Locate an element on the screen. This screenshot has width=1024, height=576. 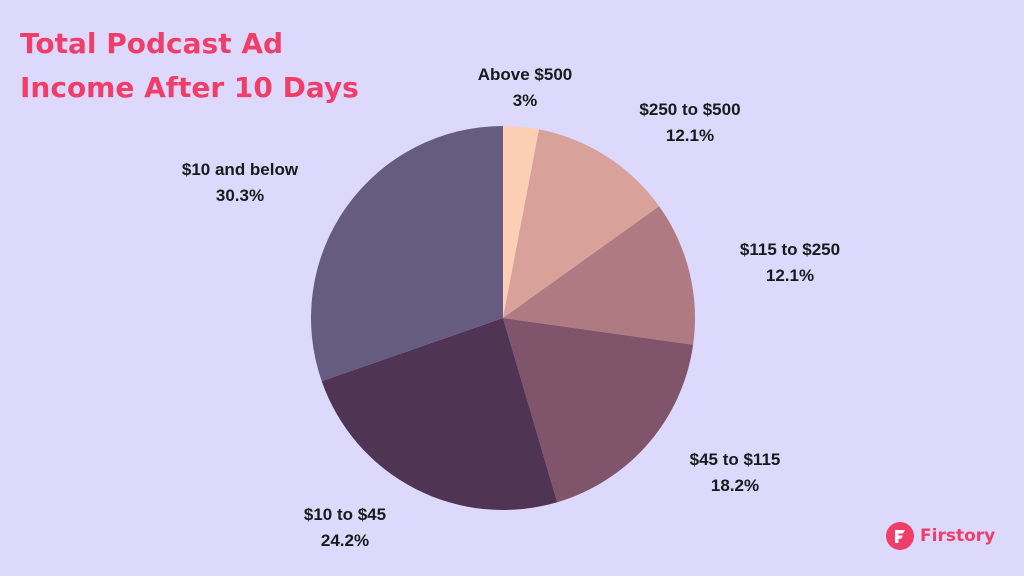
slice-percent-label: 18.2% is located at coordinates (735, 485).